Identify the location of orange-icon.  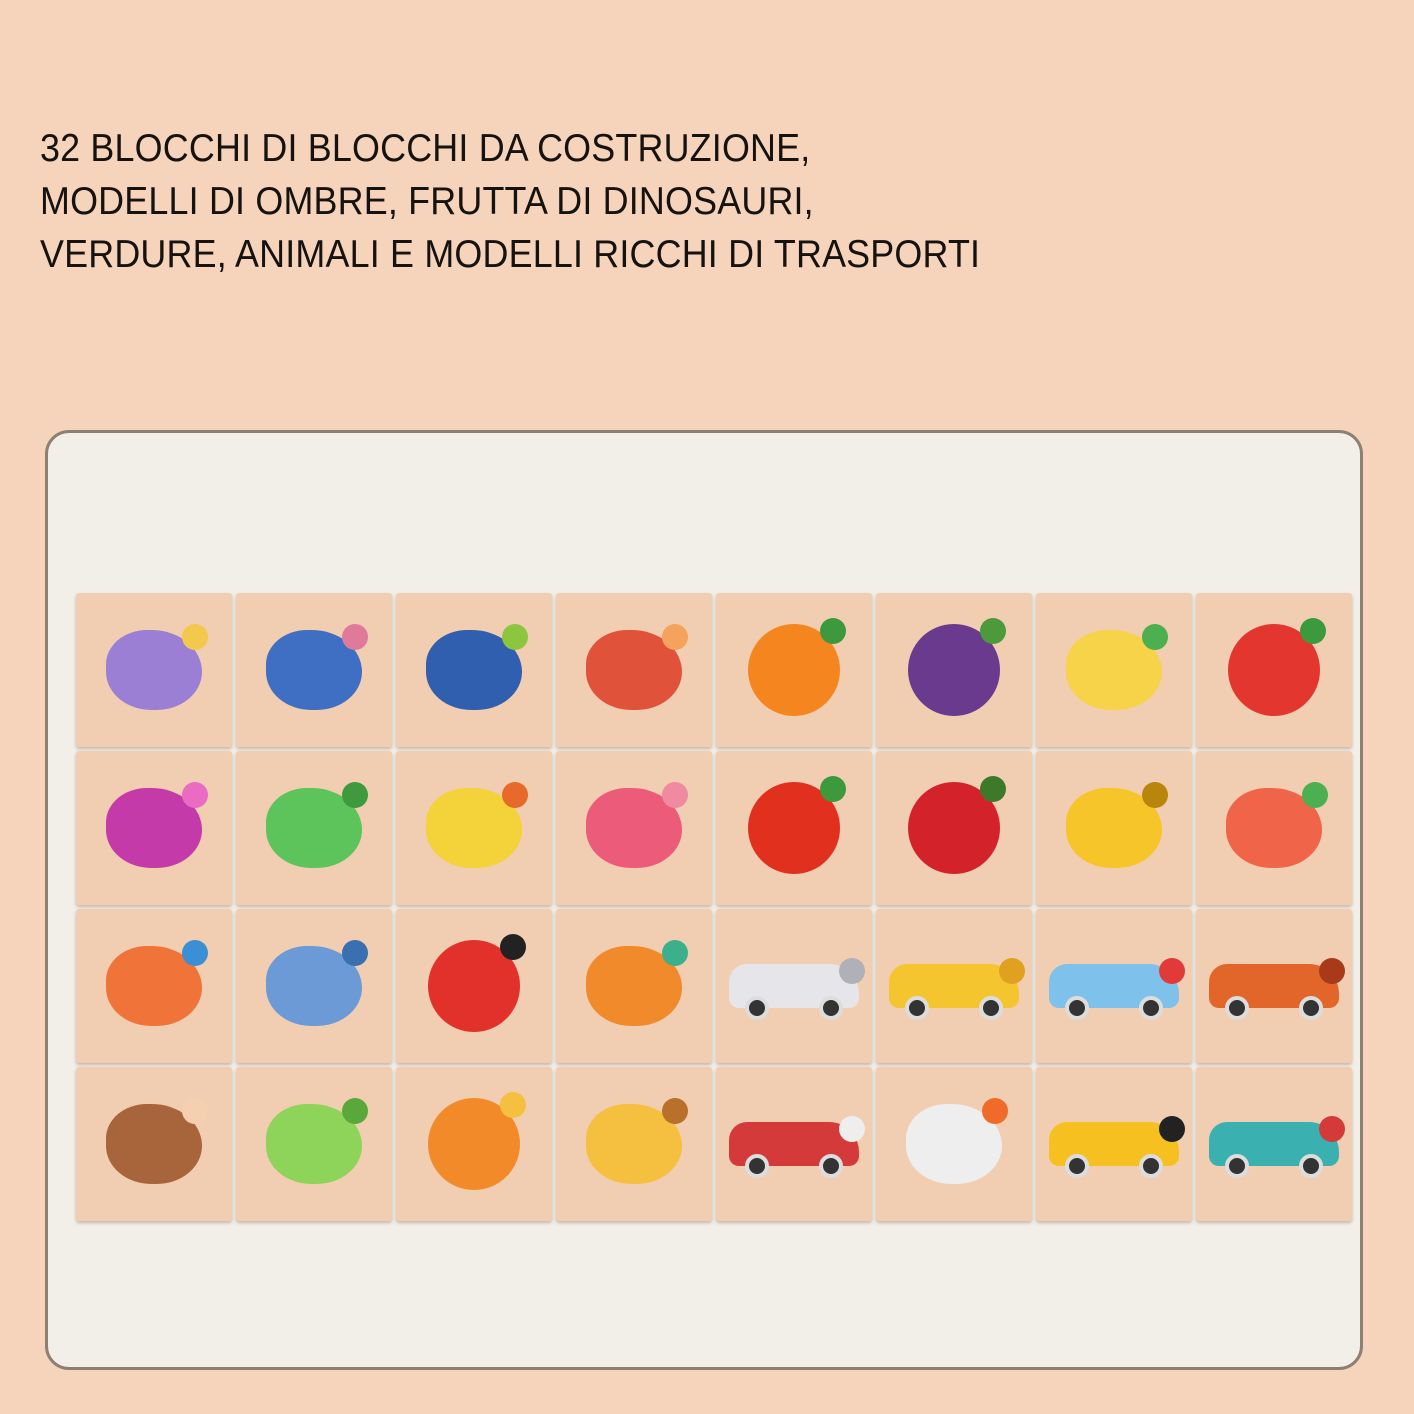
(797, 667).